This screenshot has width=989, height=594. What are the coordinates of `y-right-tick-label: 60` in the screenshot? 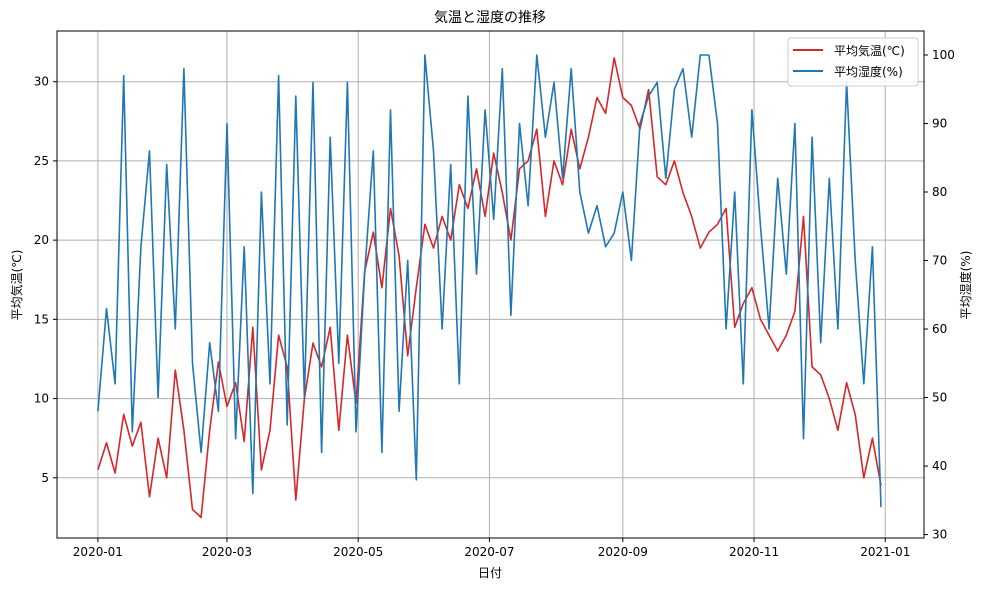 It's located at (939, 329).